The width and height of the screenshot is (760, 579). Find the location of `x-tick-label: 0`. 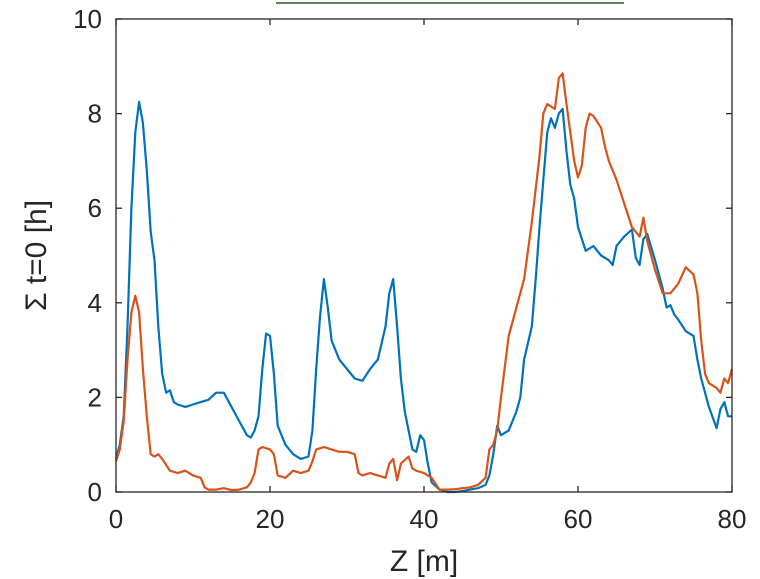

x-tick-label: 0 is located at coordinates (116, 519).